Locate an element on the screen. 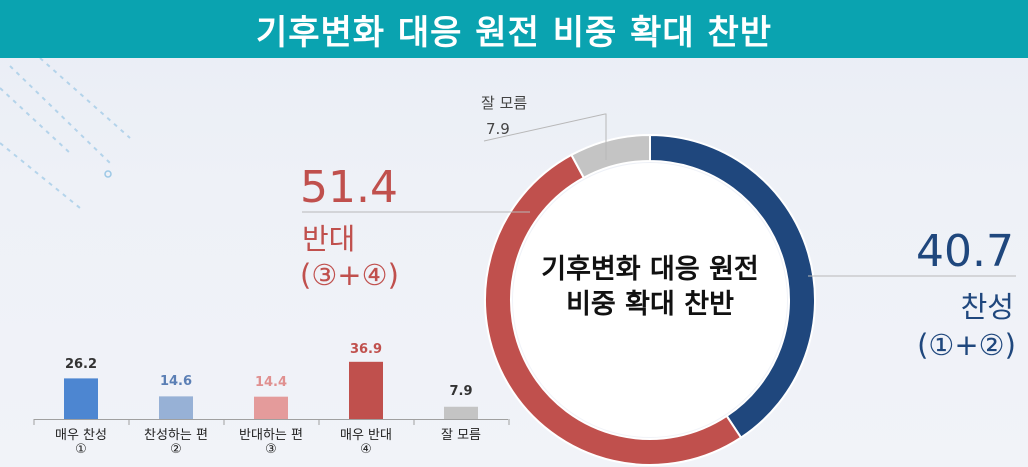 The image size is (1028, 467). oppose-total-value: 51.4 is located at coordinates (349, 187).